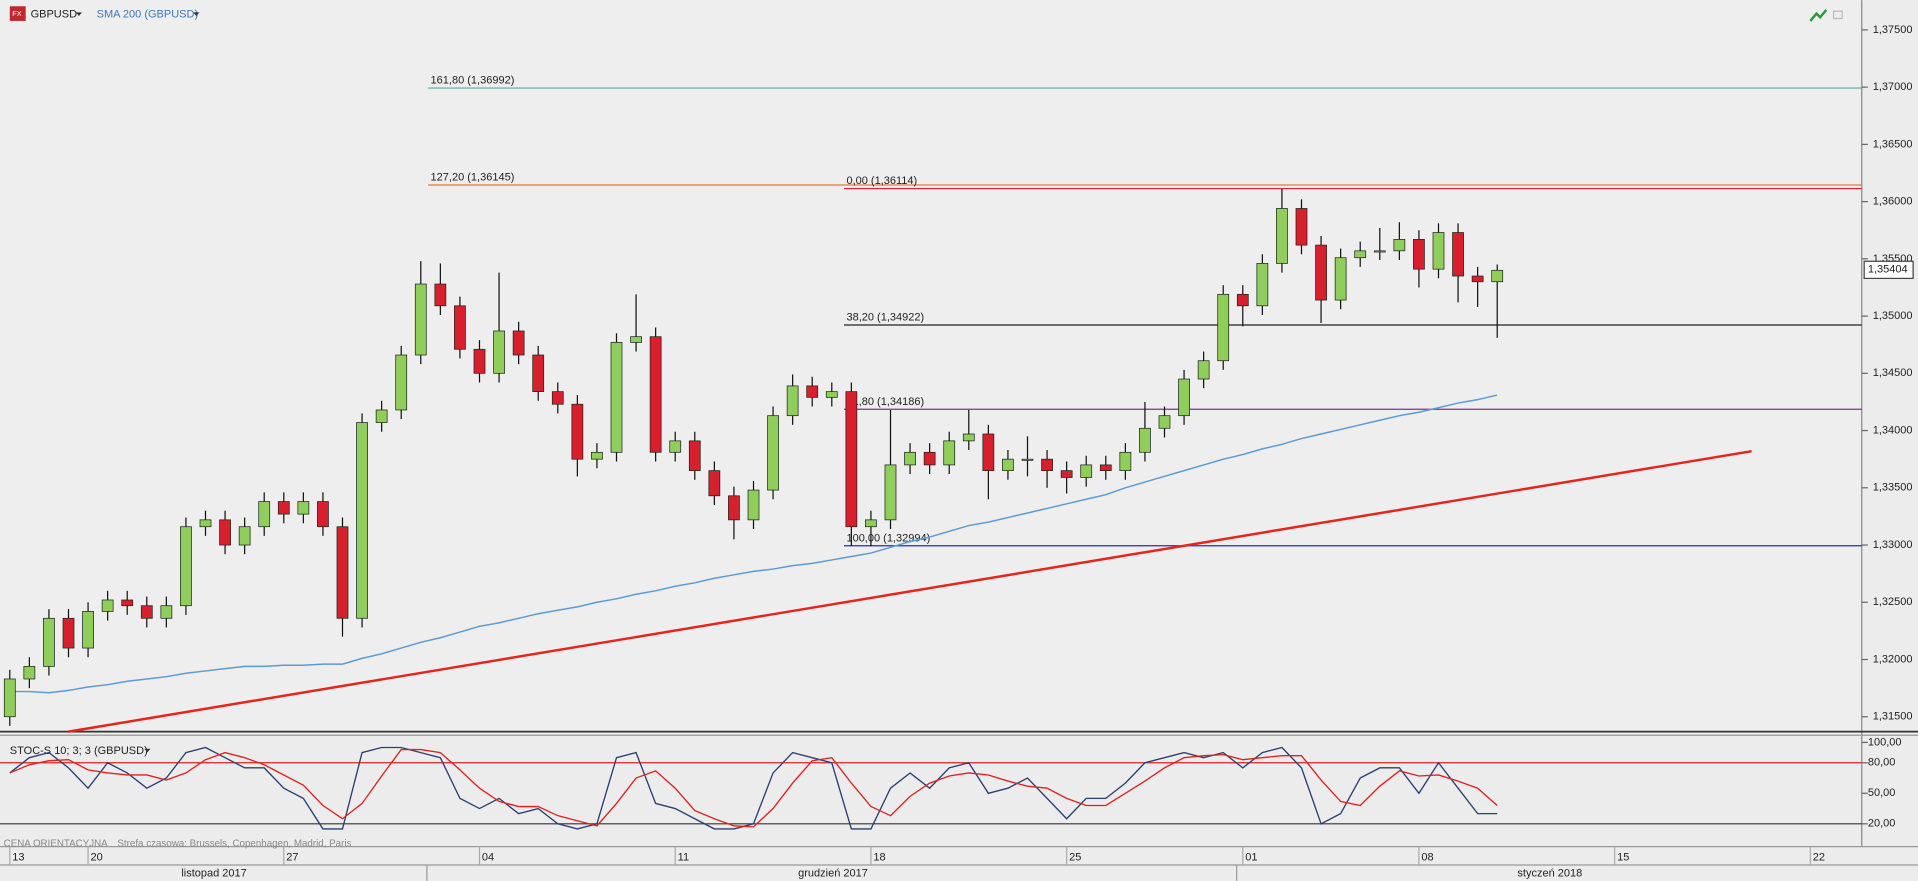 This screenshot has width=1918, height=881. I want to click on x-tick-label: 11, so click(683, 858).